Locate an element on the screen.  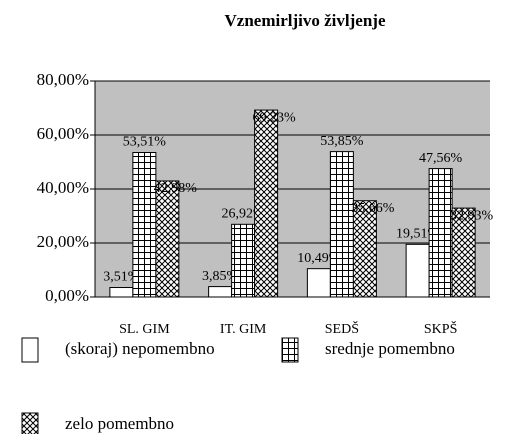
y-tick-label: 40,00% is located at coordinates (63, 187).